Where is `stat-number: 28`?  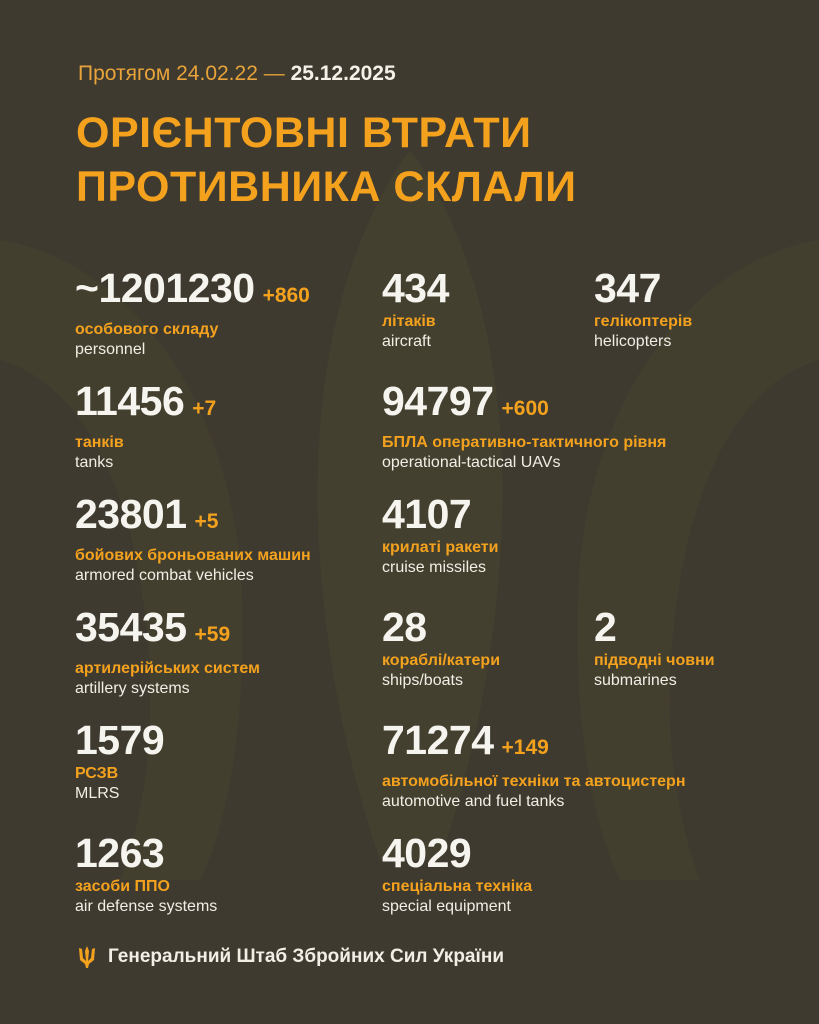
stat-number: 28 is located at coordinates (404, 627).